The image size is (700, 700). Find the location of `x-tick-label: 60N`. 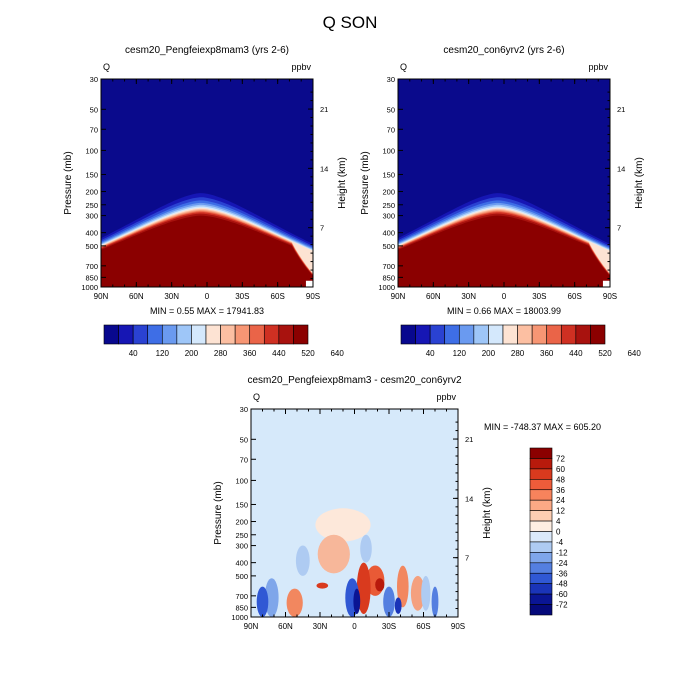

x-tick-label: 60N is located at coordinates (433, 296).